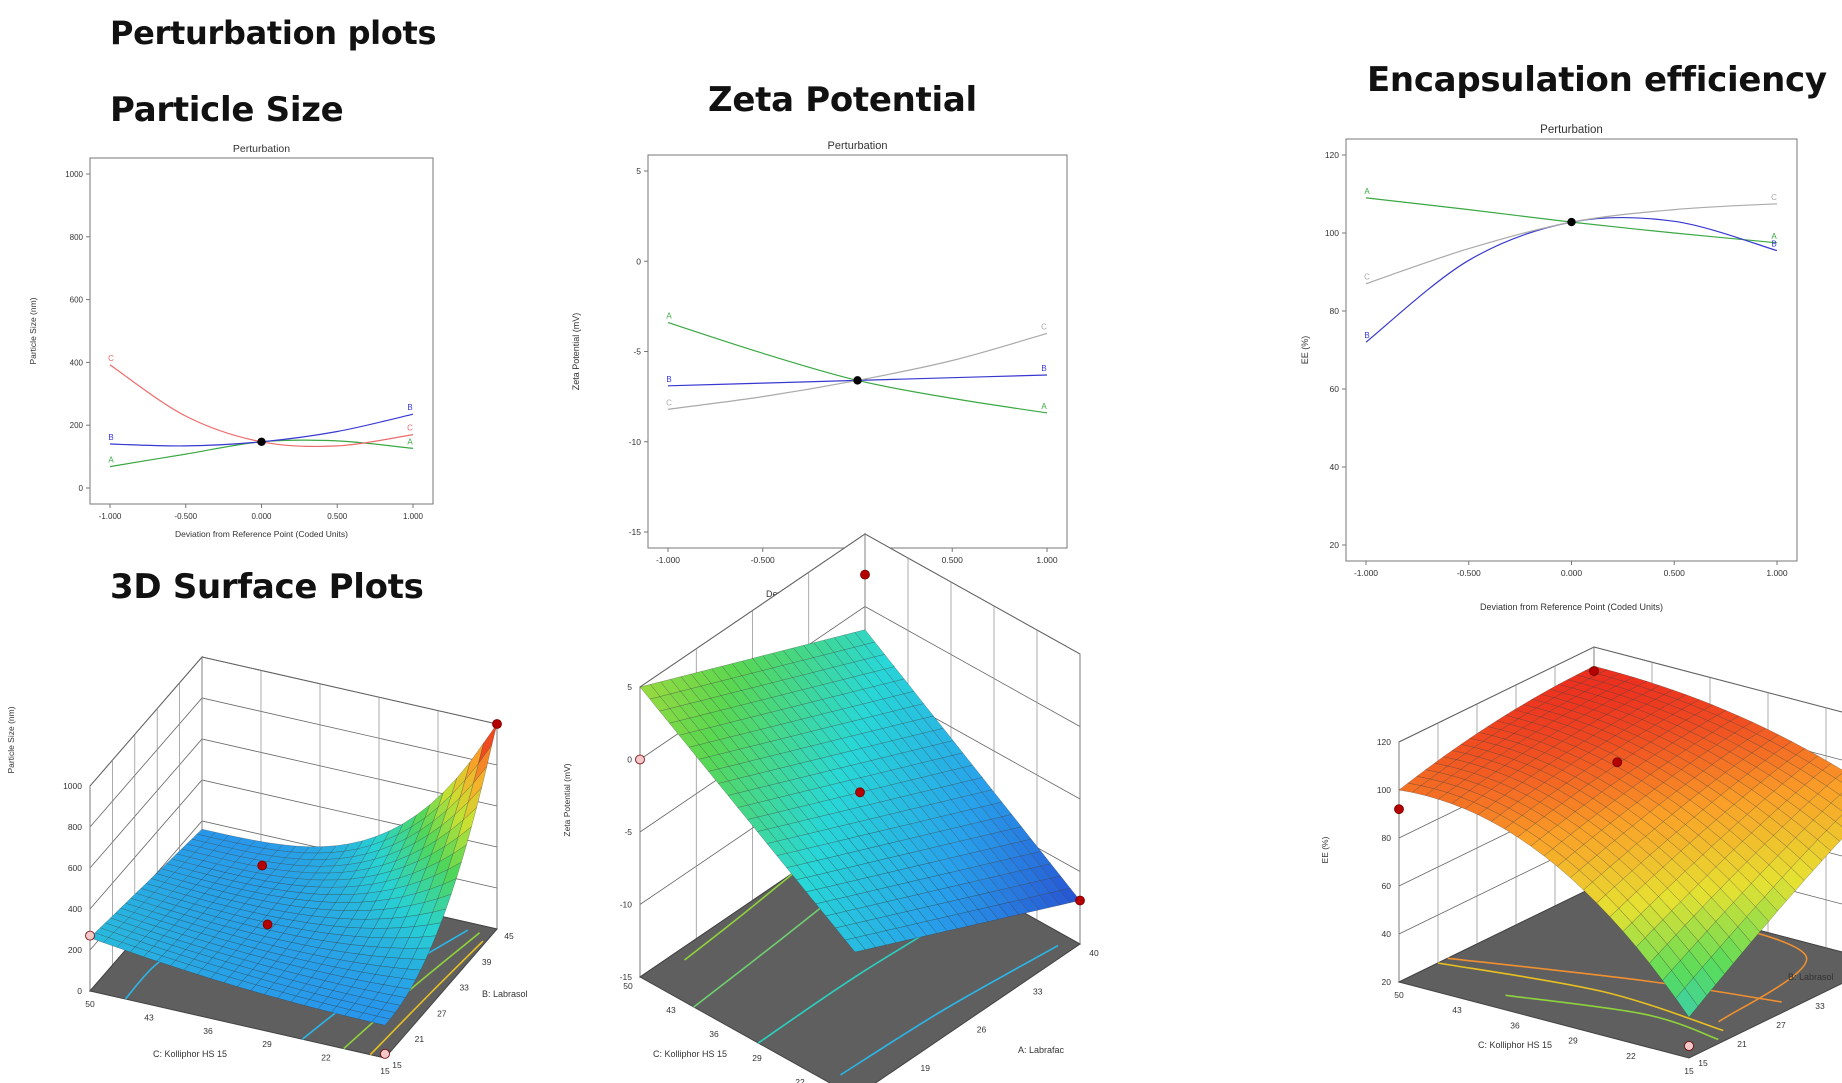 The height and width of the screenshot is (1083, 1842). Describe the element at coordinates (714, 1034) in the screenshot. I see `surface-zeta-xtick-label: 36` at that location.